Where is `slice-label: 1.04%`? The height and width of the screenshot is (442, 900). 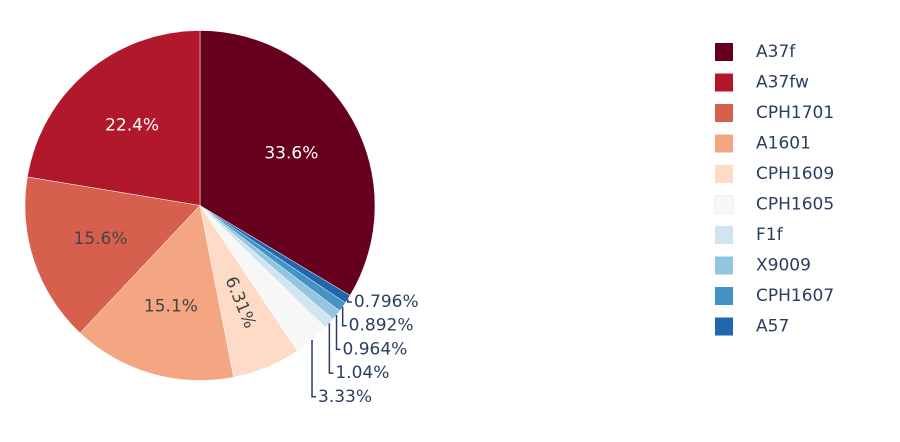 slice-label: 1.04% is located at coordinates (362, 373).